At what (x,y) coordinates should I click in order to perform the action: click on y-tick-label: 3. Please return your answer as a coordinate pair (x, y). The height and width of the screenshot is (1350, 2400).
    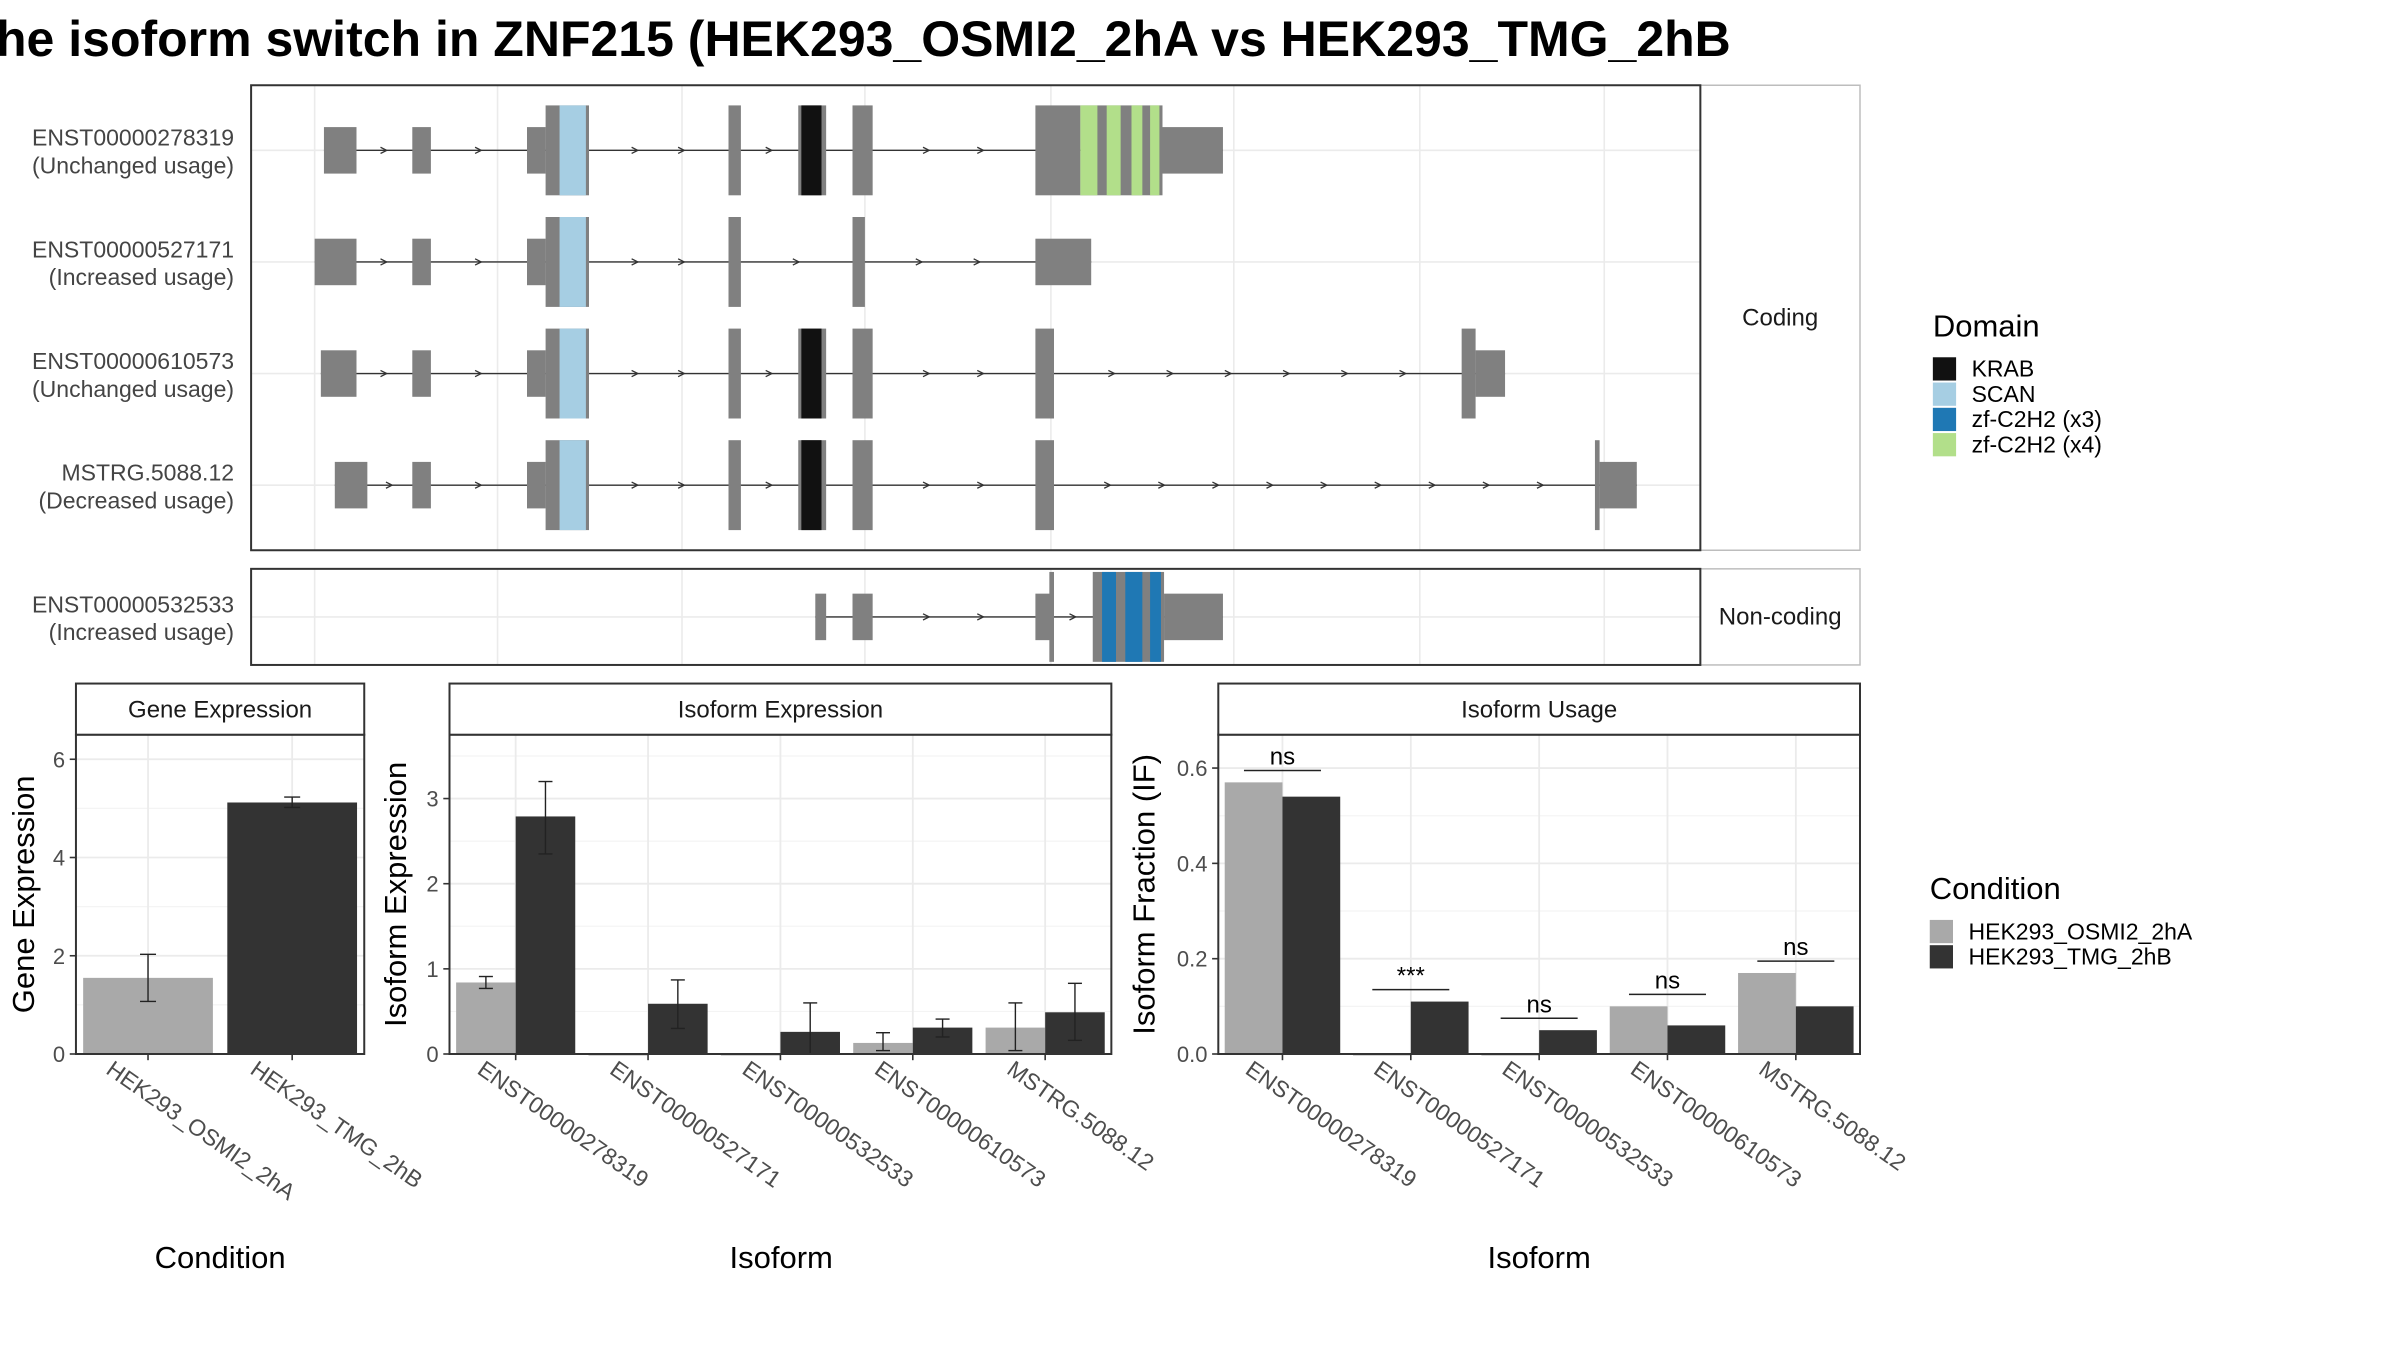
    Looking at the image, I should click on (432, 799).